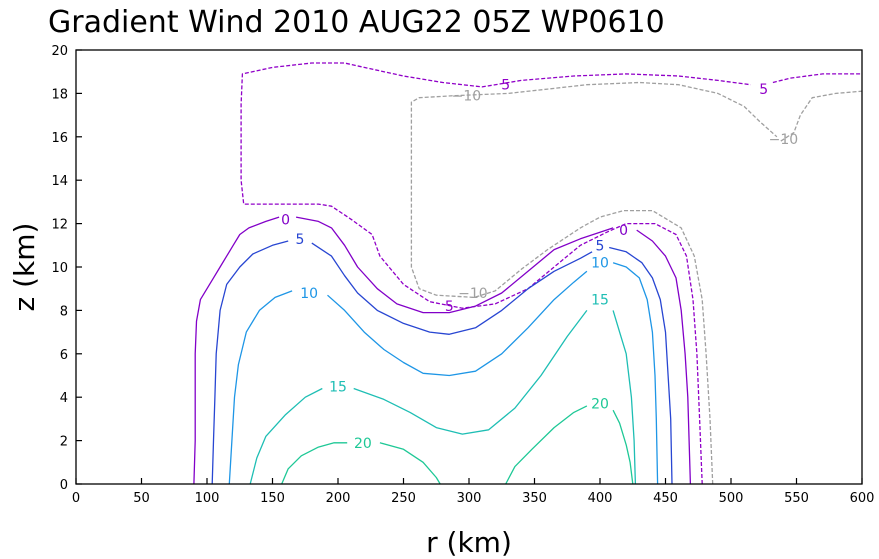 The width and height of the screenshot is (879, 559). What do you see at coordinates (59, 138) in the screenshot?
I see `y-tick-label: 16` at bounding box center [59, 138].